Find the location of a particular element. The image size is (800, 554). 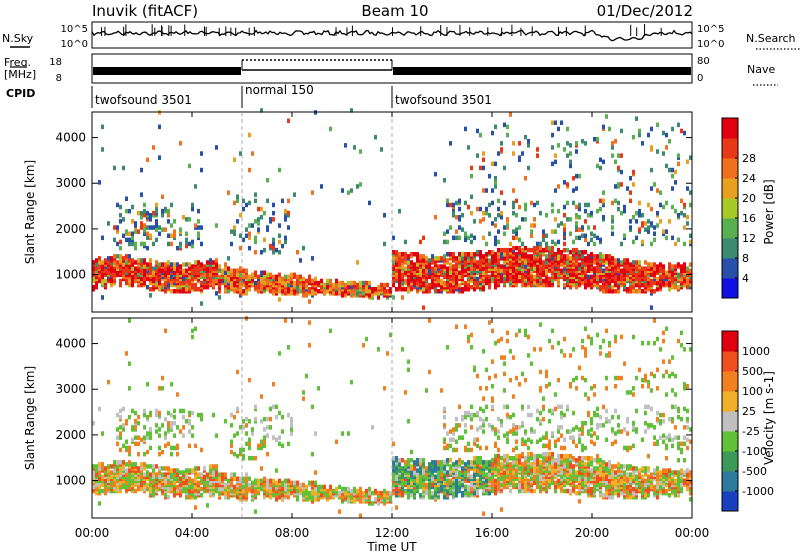

freq-panel: Freq. [MHz] 18 8 80 0 Nave is located at coordinates (391, 69).